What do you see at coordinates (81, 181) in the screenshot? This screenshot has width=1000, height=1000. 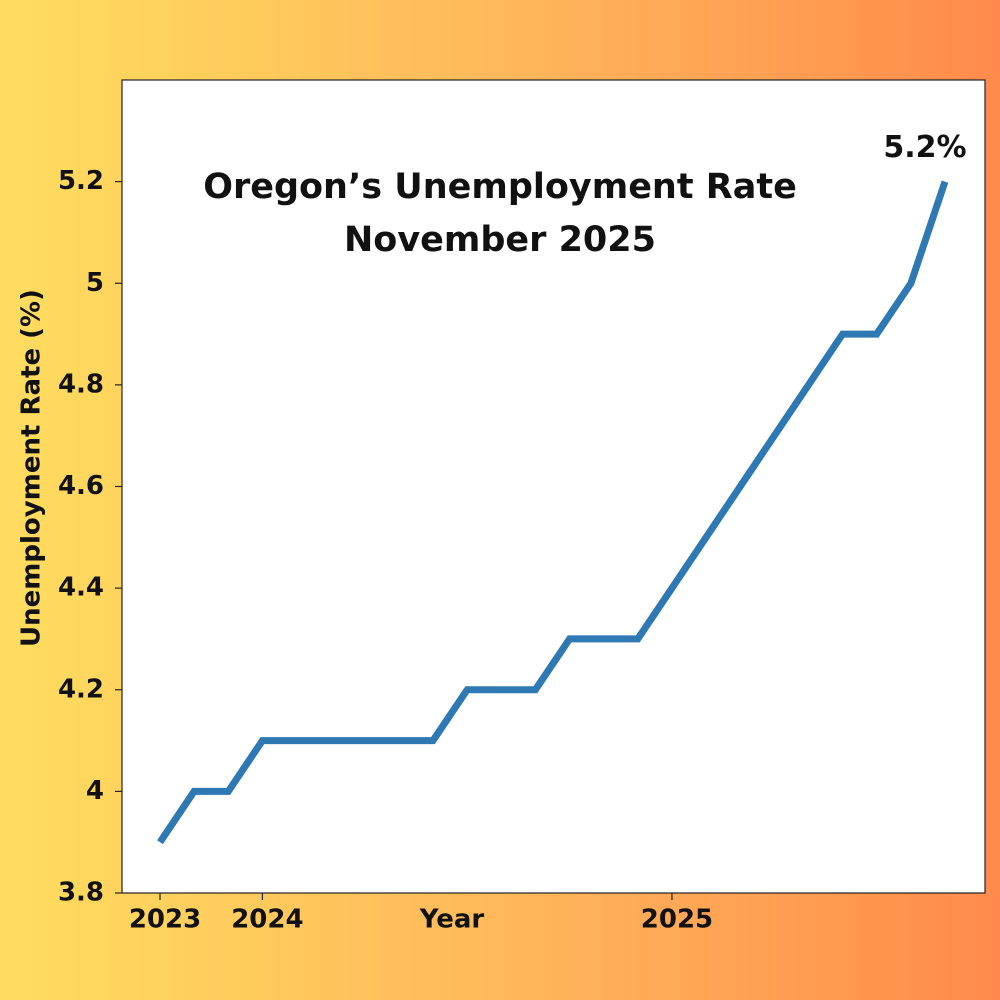 I see `y-tick-label: 5.2` at bounding box center [81, 181].